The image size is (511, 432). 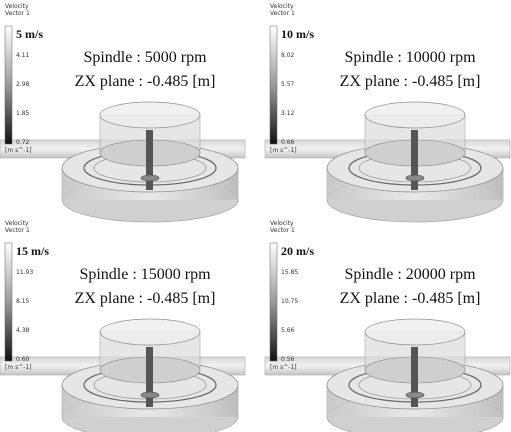 I want to click on legend-tick: 8.02, so click(x=288, y=55).